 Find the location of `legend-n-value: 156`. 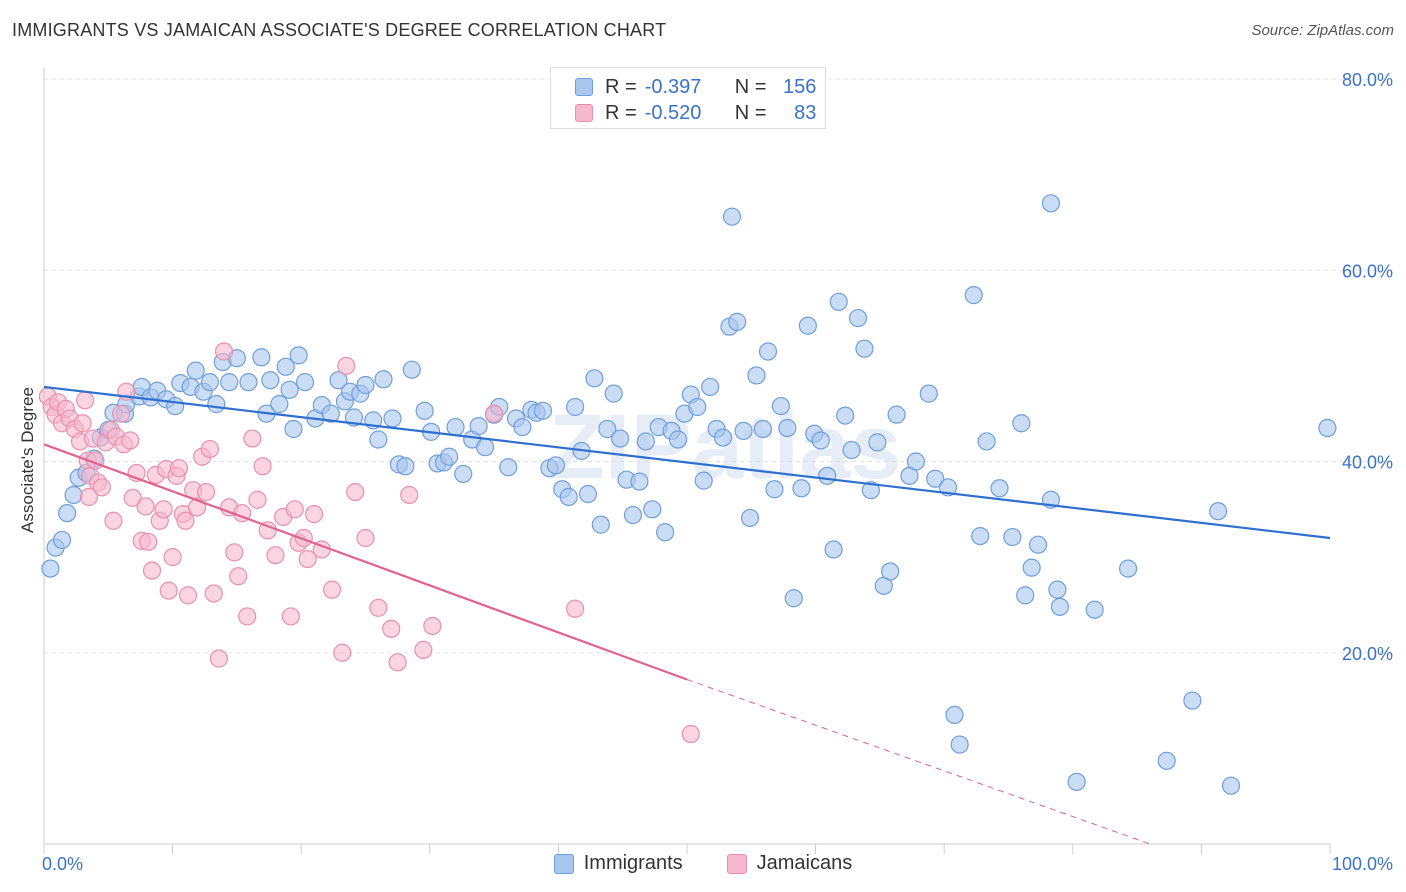

legend-n-value: 156 is located at coordinates (800, 86).